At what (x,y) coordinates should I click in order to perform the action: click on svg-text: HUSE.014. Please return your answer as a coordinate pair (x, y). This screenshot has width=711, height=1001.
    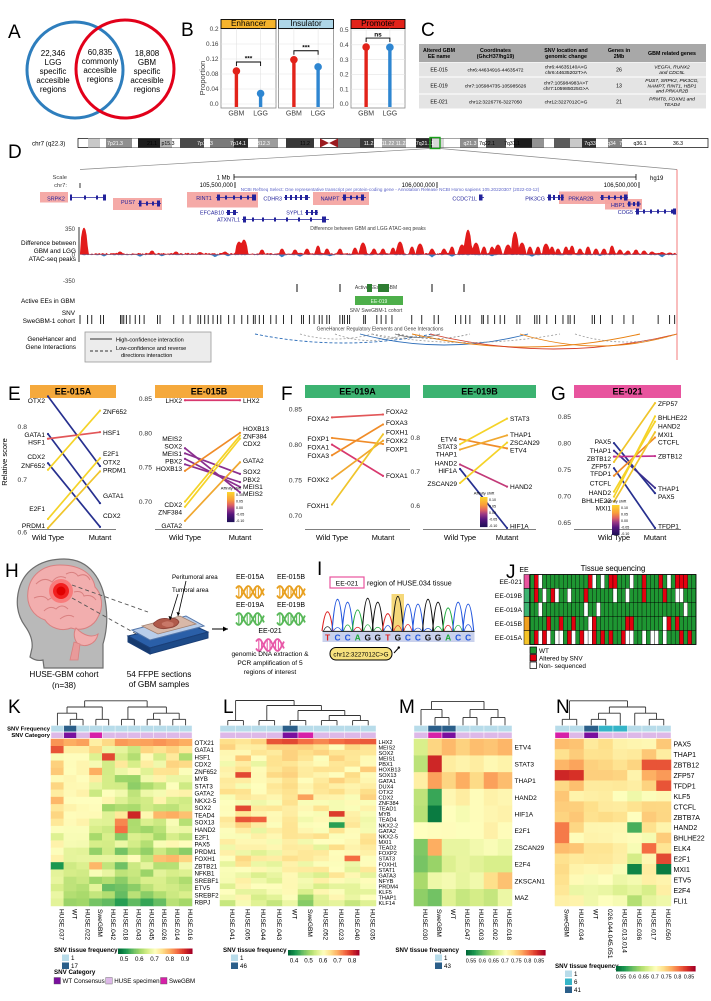
    Looking at the image, I should click on (176, 924).